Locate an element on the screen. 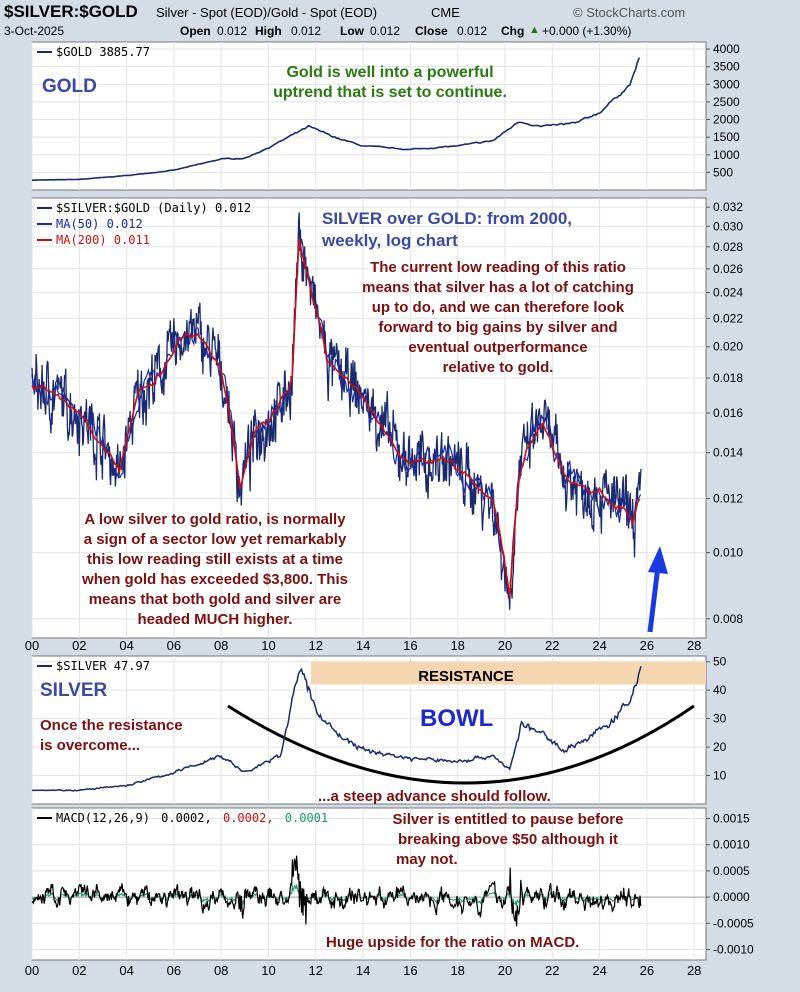  ratio-annotation-top-3: up to do, and we can therefore look is located at coordinates (498, 307).